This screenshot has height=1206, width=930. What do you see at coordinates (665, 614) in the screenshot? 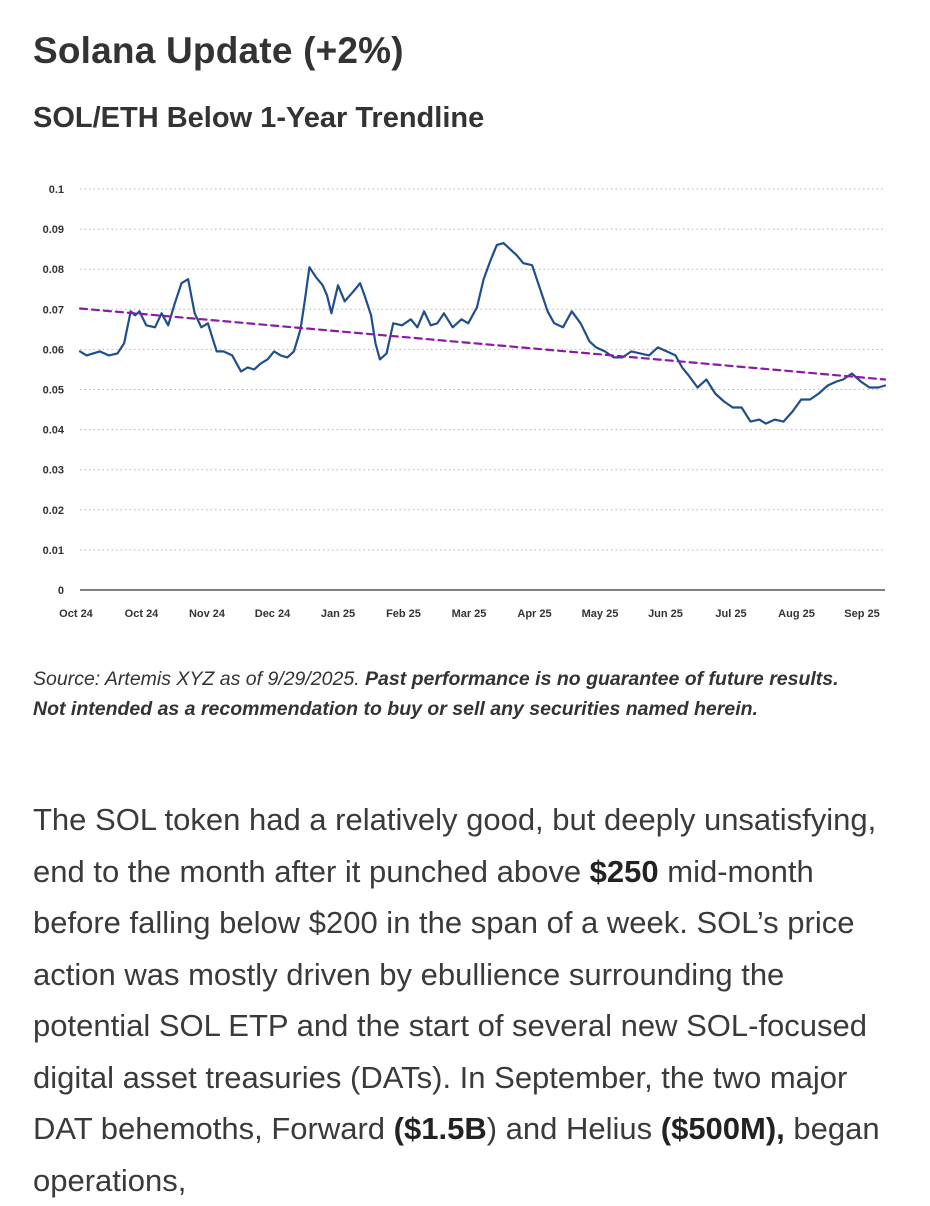
I see `x-tick-label: Jun 25` at bounding box center [665, 614].